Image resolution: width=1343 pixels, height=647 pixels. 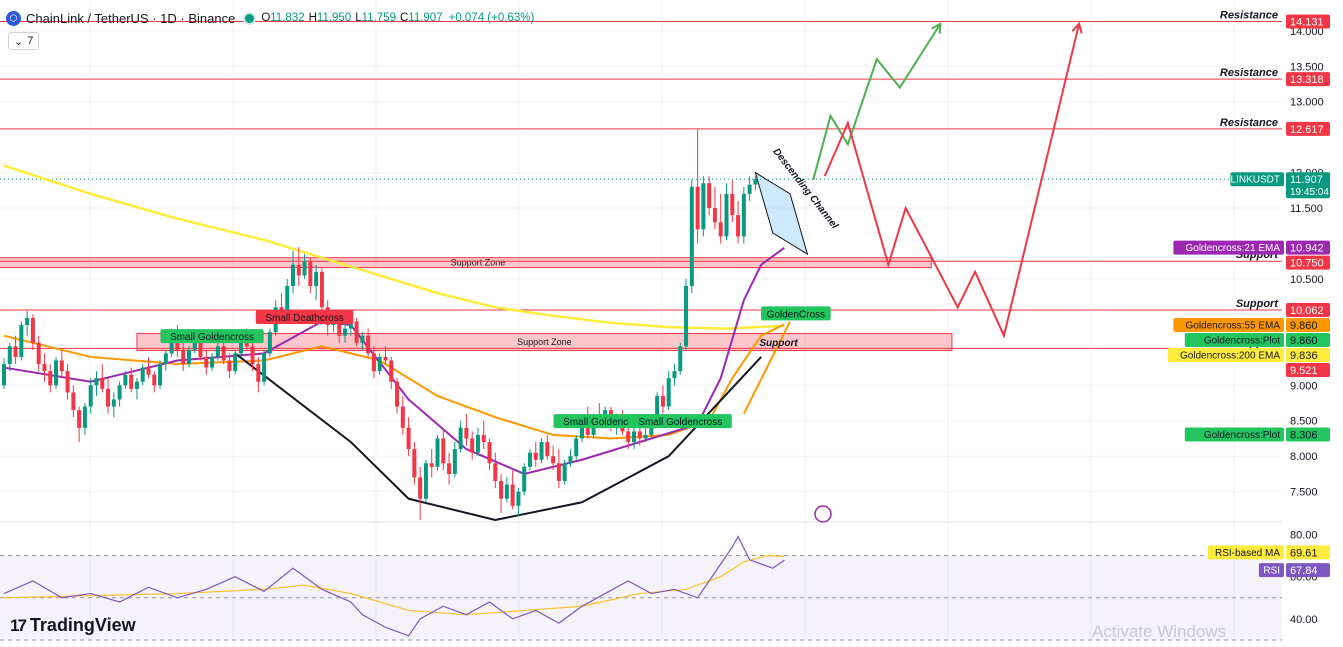 What do you see at coordinates (375, 18) in the screenshot?
I see `ohlc-low: L11.759` at bounding box center [375, 18].